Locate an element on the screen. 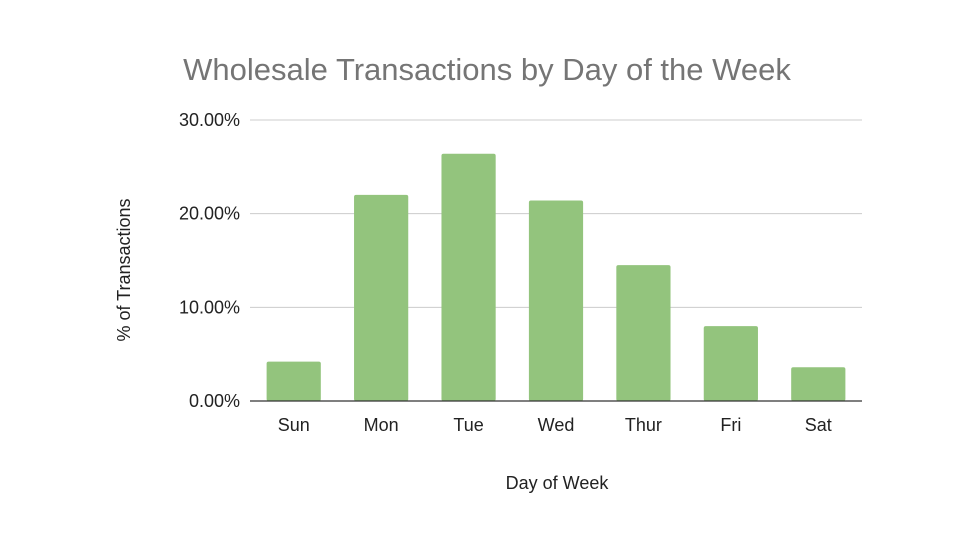 The height and width of the screenshot is (540, 960). y-axis-tick-labels: 0.00% 10.00% 20.00% 30.00% is located at coordinates (209, 260).